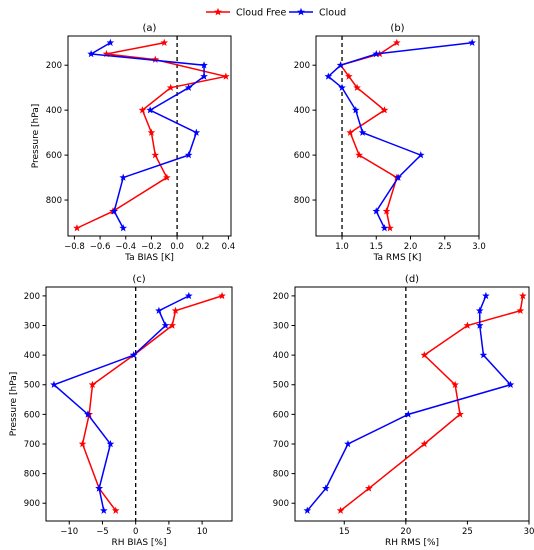  I want to click on x-tick-label: 10, so click(202, 532).